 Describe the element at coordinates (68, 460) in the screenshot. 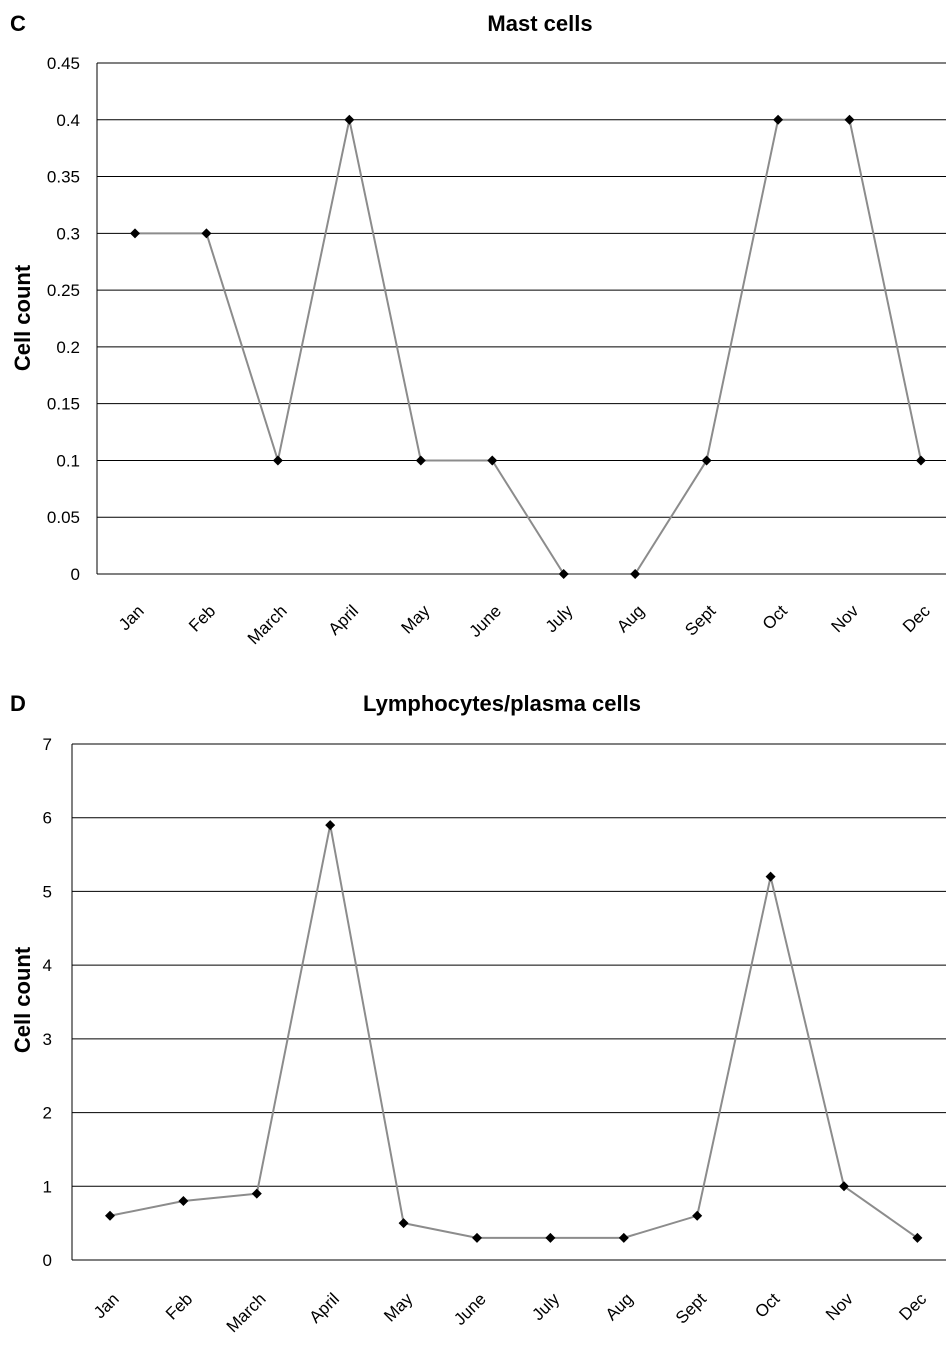

I see `y-tick-label: 0.1` at that location.